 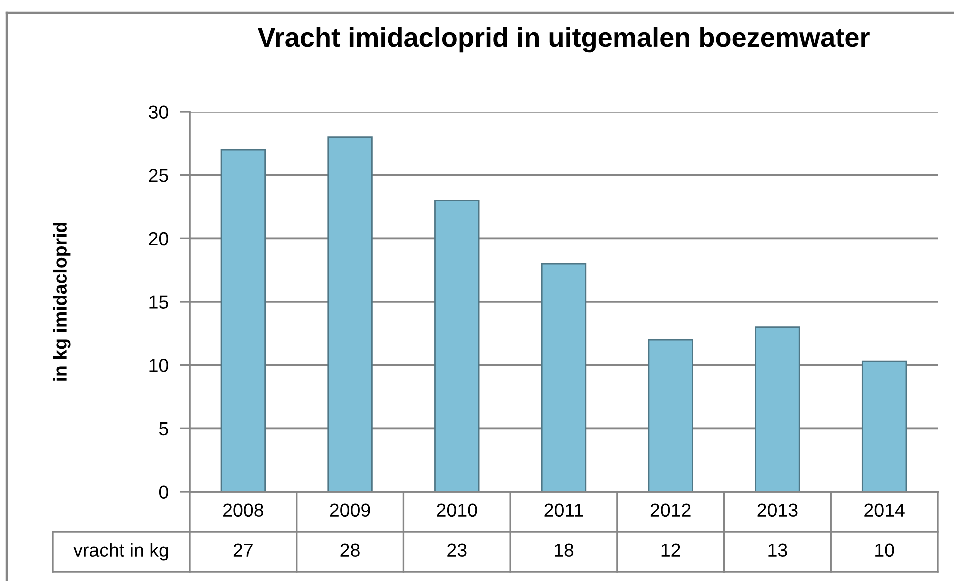 I want to click on y-tick-label: 10, so click(x=159, y=365).